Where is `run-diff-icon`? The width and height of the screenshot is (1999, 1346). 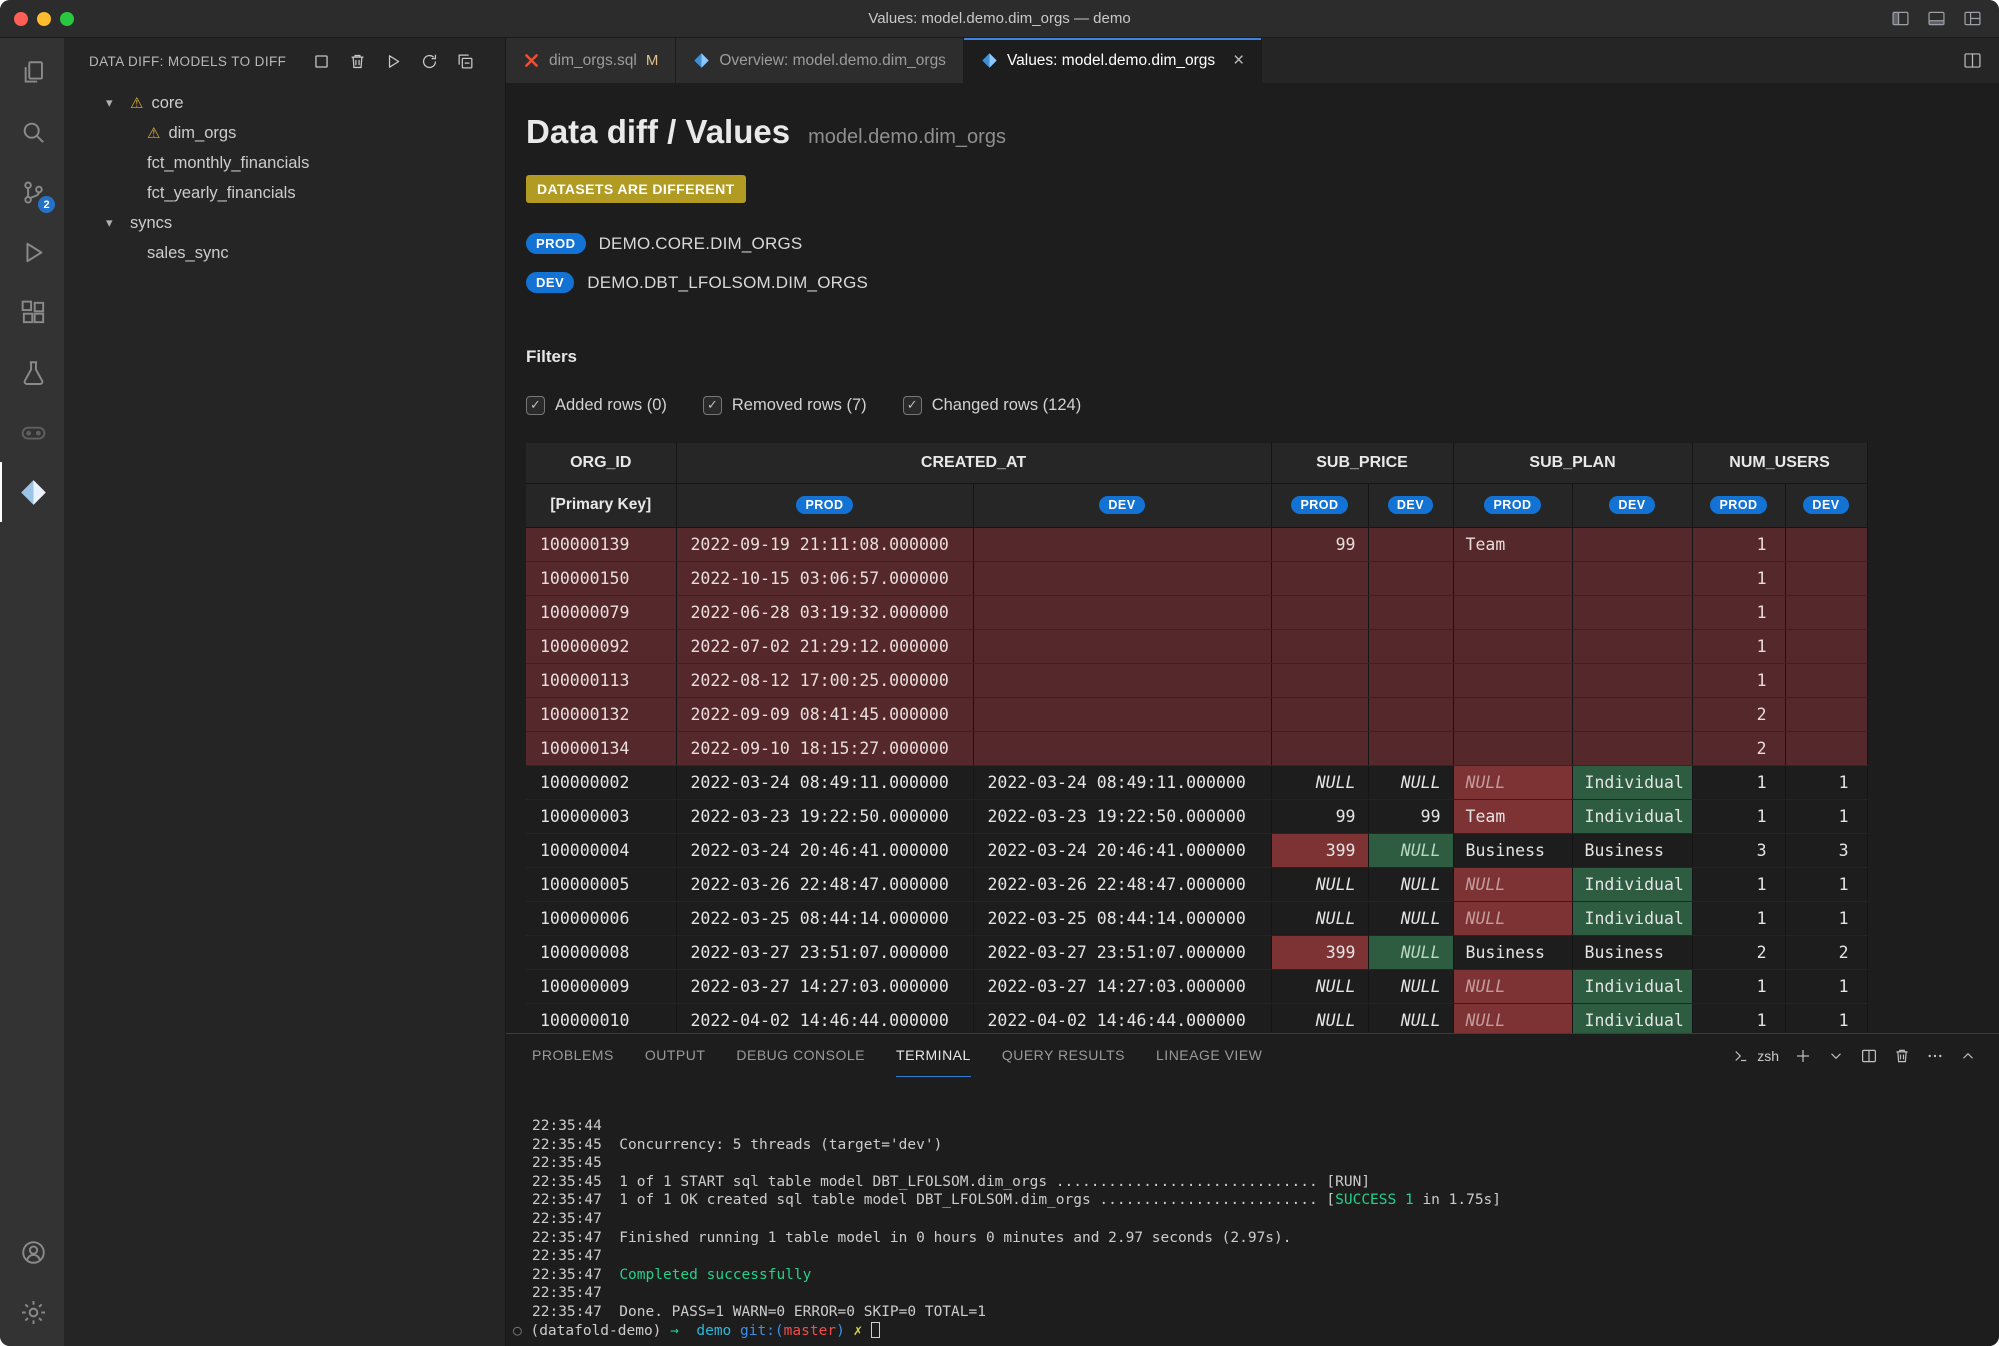 run-diff-icon is located at coordinates (393, 61).